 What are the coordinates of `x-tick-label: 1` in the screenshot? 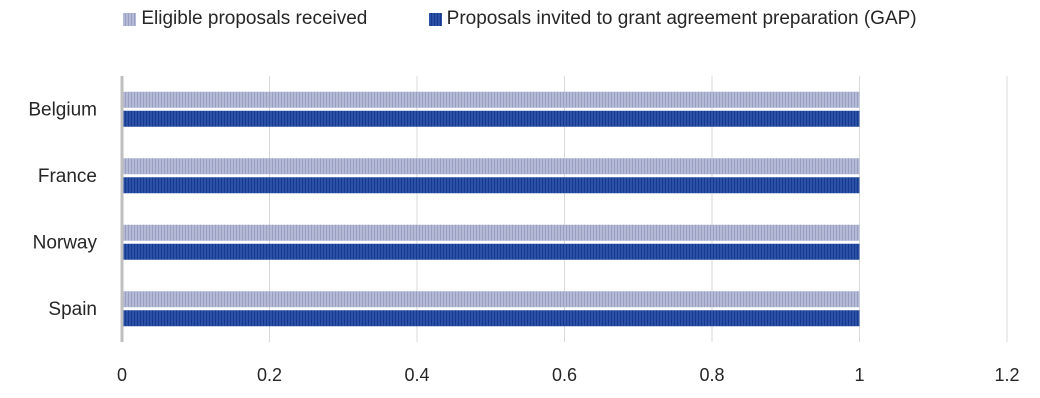 It's located at (859, 375).